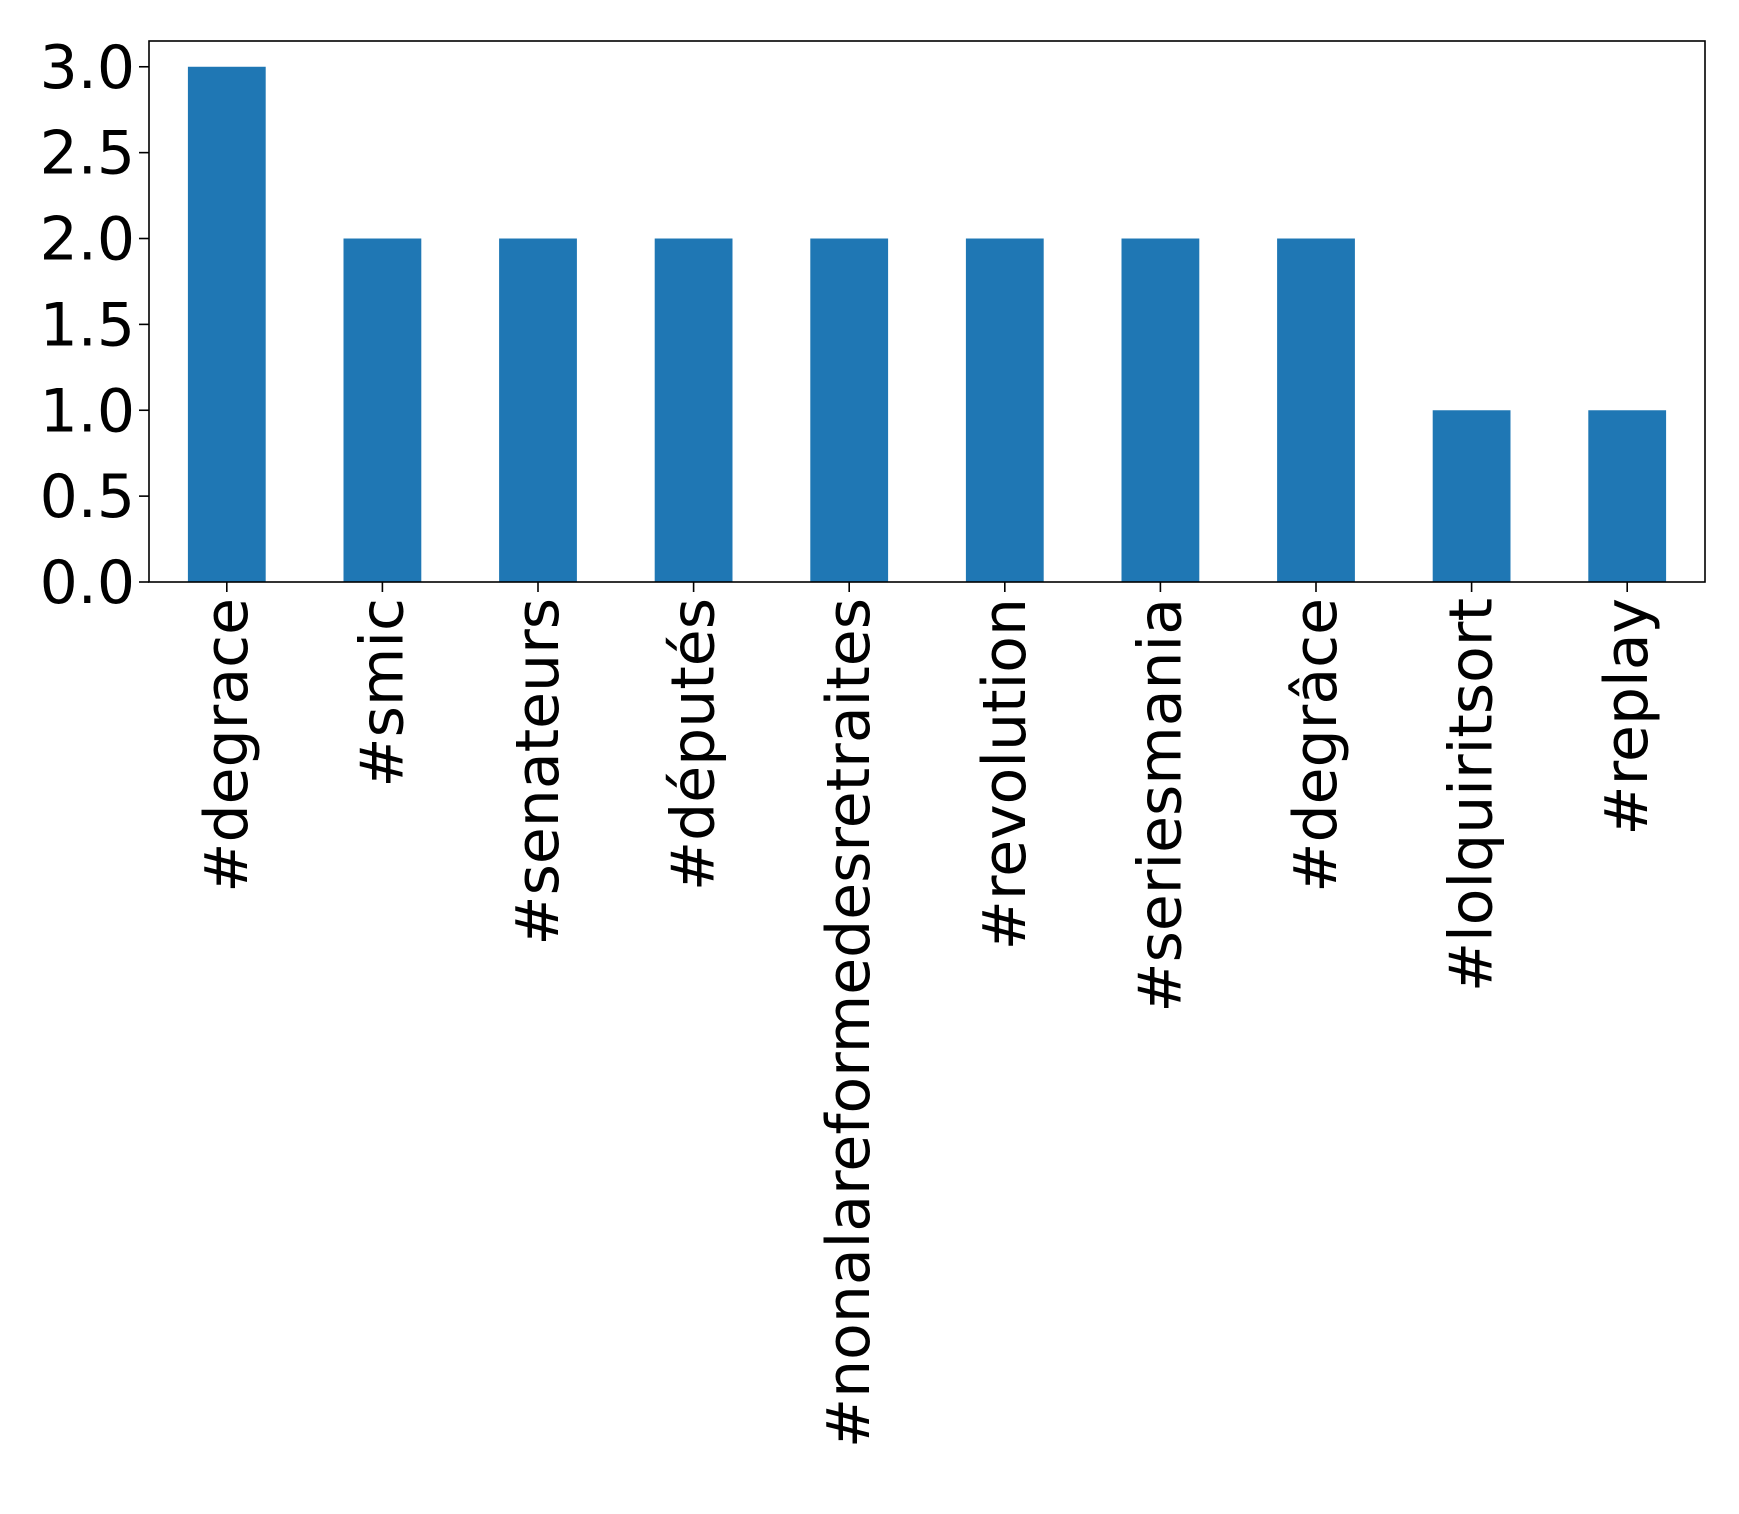 The width and height of the screenshot is (1739, 1514). What do you see at coordinates (87, 154) in the screenshot?
I see `y-tick-label: 2.5` at bounding box center [87, 154].